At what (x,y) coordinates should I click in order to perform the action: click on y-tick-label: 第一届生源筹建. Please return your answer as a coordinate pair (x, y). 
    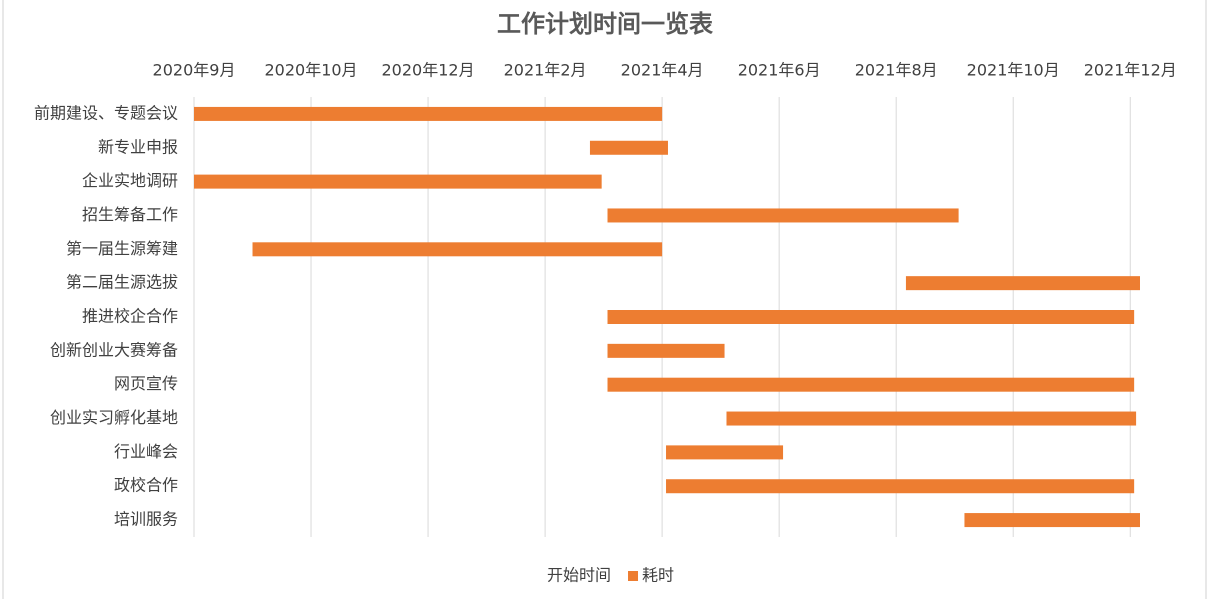
    Looking at the image, I should click on (122, 248).